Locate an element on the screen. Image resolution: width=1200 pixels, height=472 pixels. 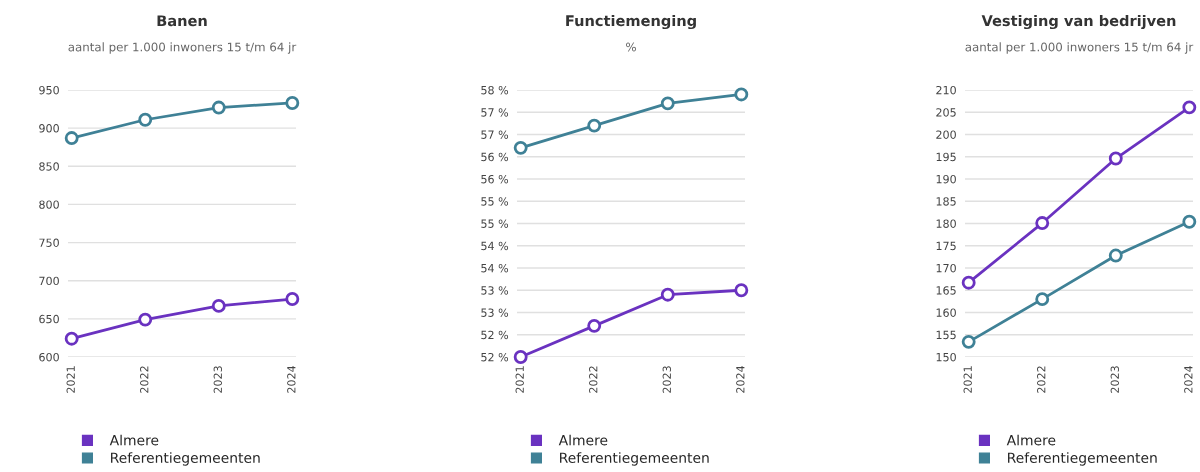
y-tick-label: 195 is located at coordinates (946, 157).